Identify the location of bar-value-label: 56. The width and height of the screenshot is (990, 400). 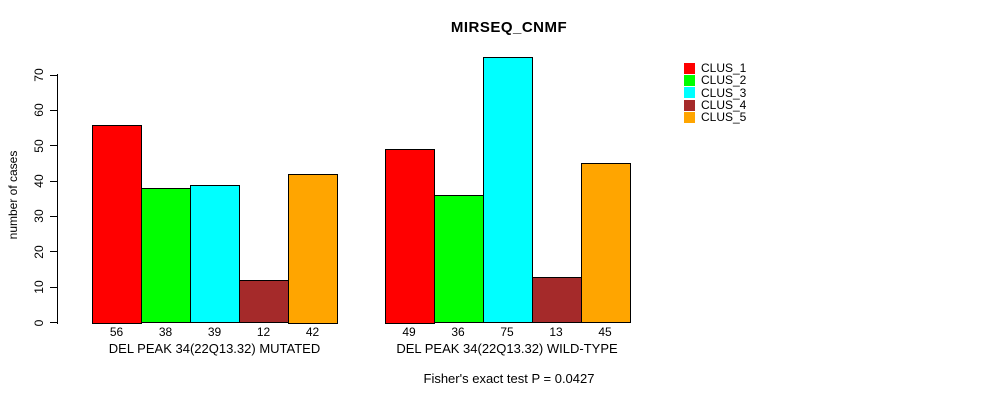
(116, 332).